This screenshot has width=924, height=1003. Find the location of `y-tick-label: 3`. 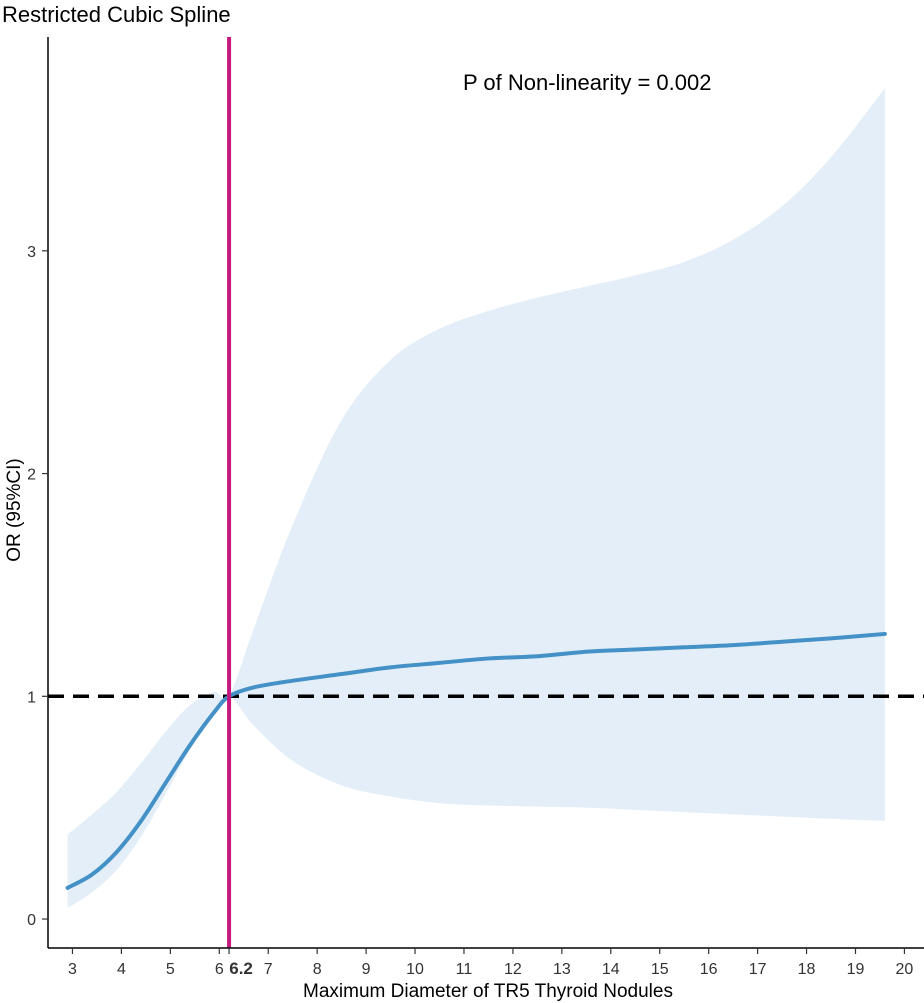

y-tick-label: 3 is located at coordinates (31, 252).